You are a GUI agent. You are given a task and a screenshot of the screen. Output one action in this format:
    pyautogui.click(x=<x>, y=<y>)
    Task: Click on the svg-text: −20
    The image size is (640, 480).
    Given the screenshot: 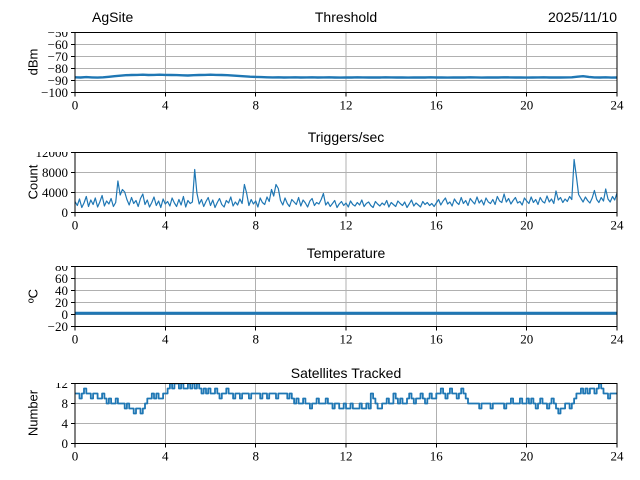 What is the action you would take?
    pyautogui.click(x=58, y=326)
    